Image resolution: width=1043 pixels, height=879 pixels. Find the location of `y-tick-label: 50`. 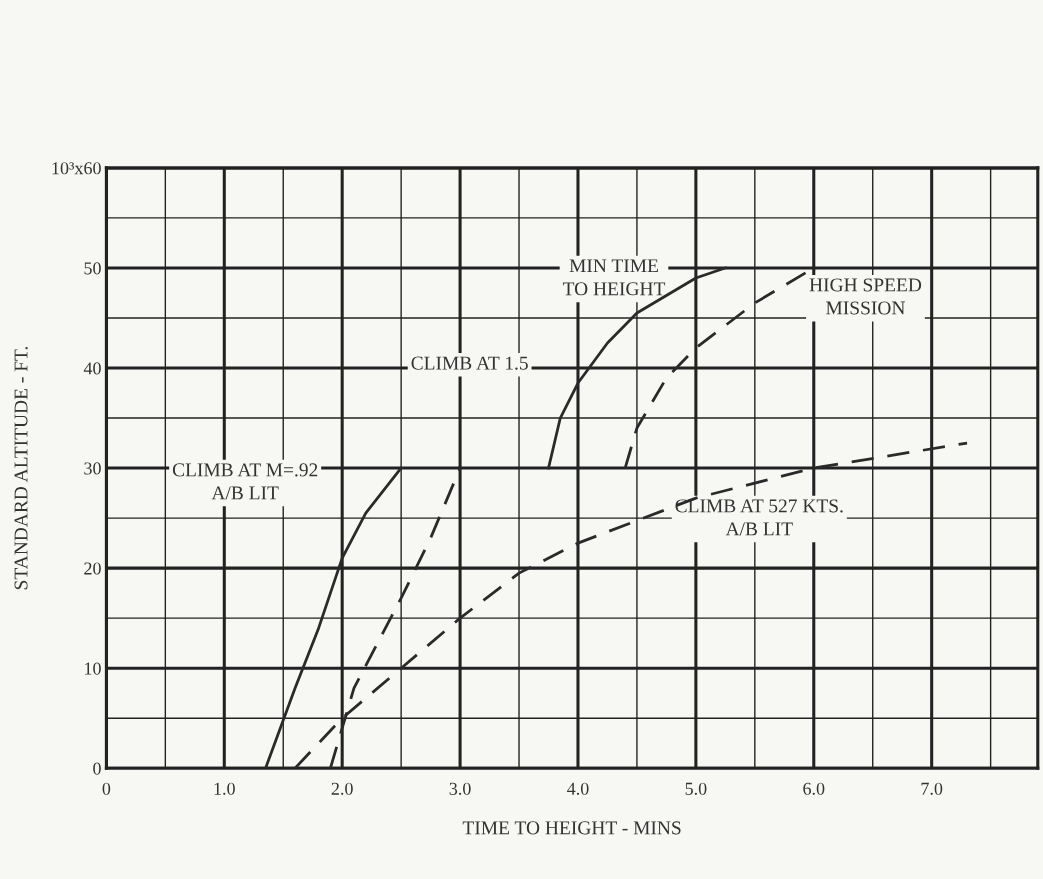

y-tick-label: 50 is located at coordinates (92, 268).